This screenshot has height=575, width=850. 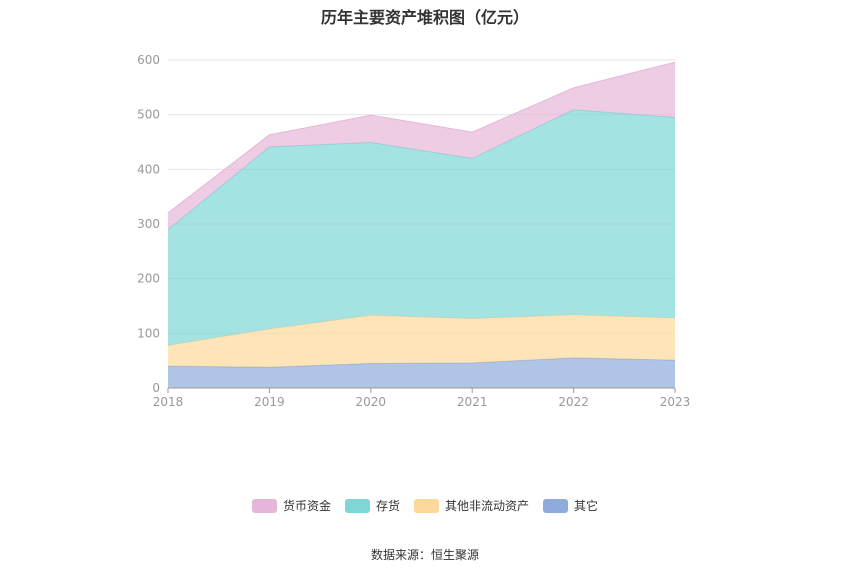 I want to click on legend-item: 货币资金, so click(x=291, y=505).